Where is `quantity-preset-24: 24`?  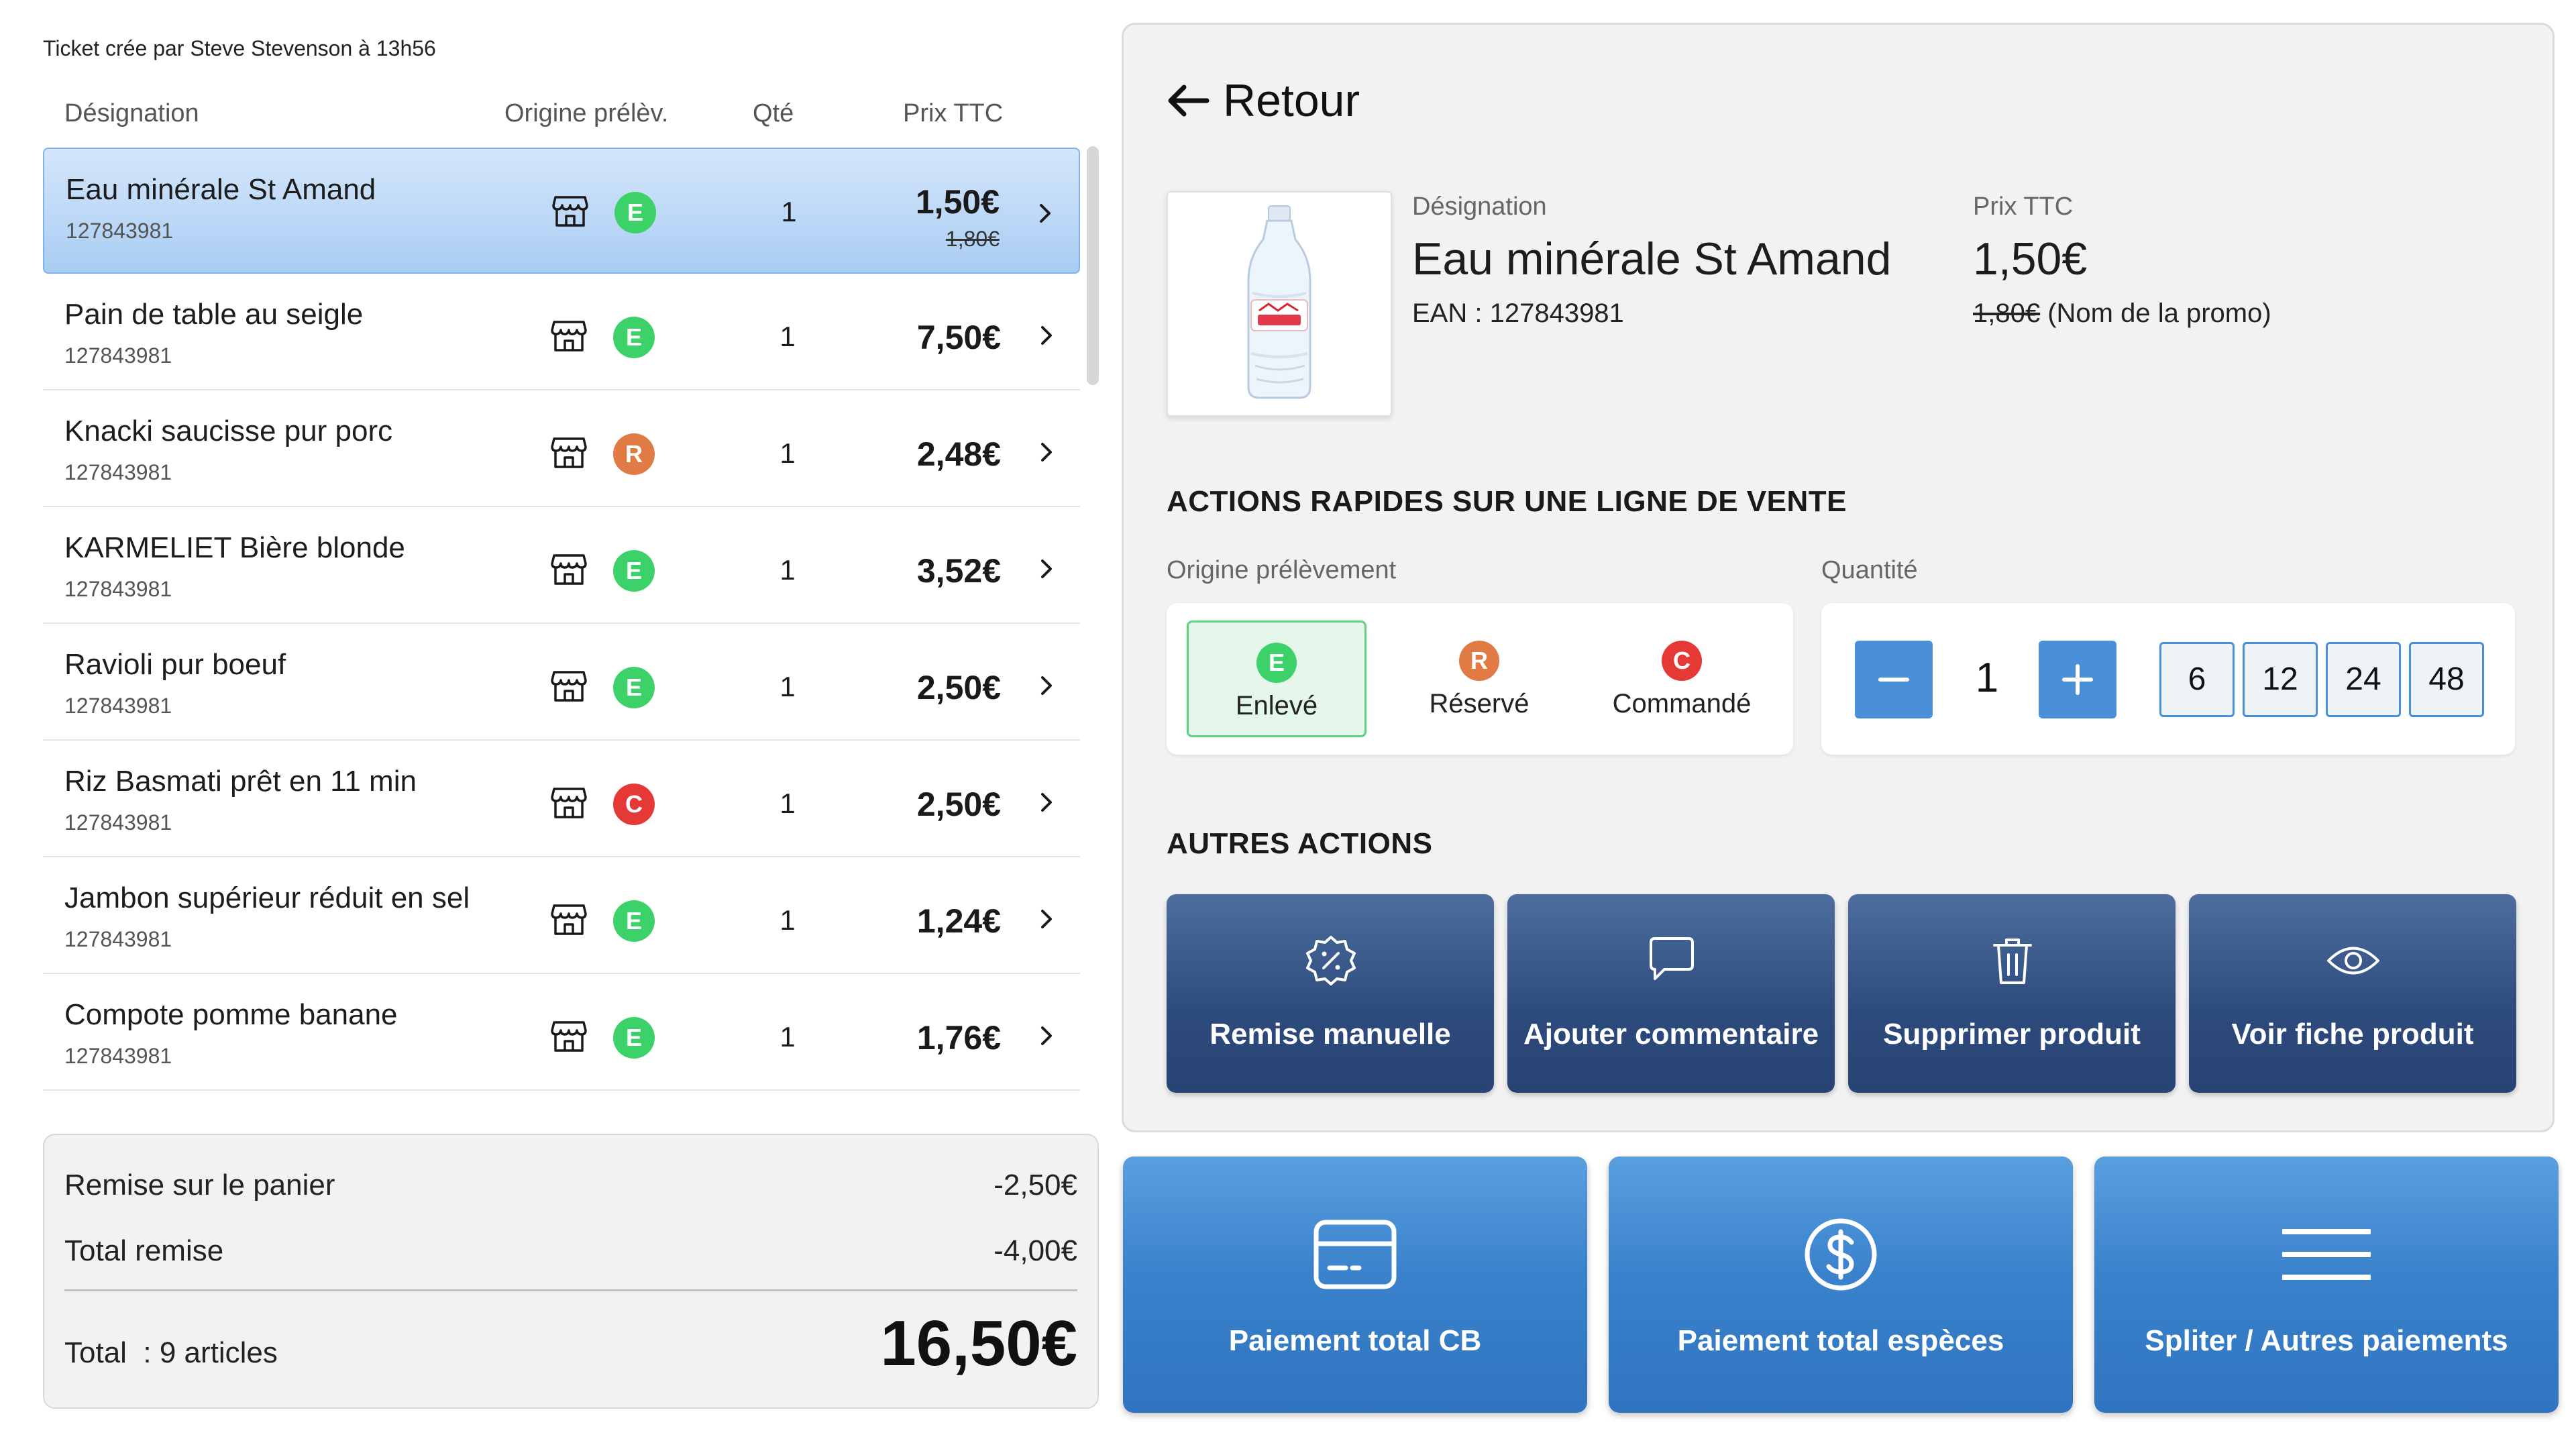
quantity-preset-24: 24 is located at coordinates (2363, 679).